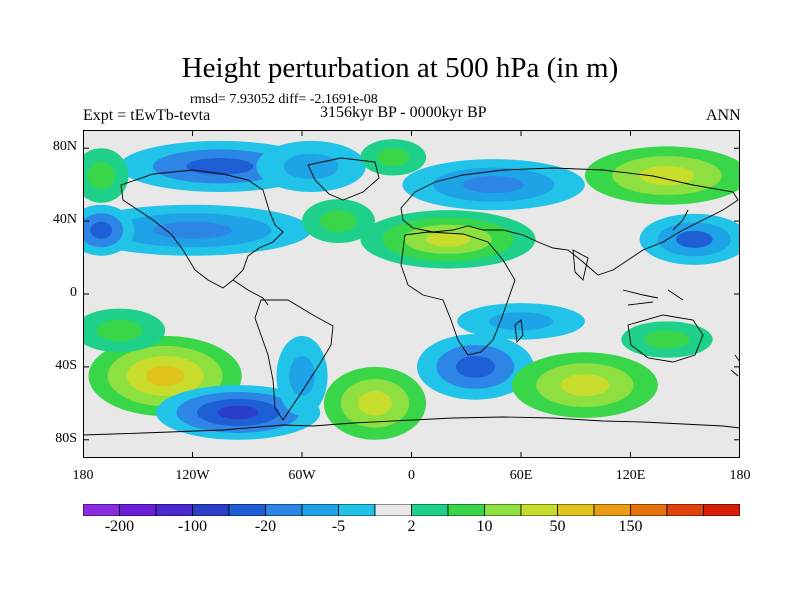 This screenshot has height=600, width=800. What do you see at coordinates (411, 475) in the screenshot?
I see `x-tick-label: 0` at bounding box center [411, 475].